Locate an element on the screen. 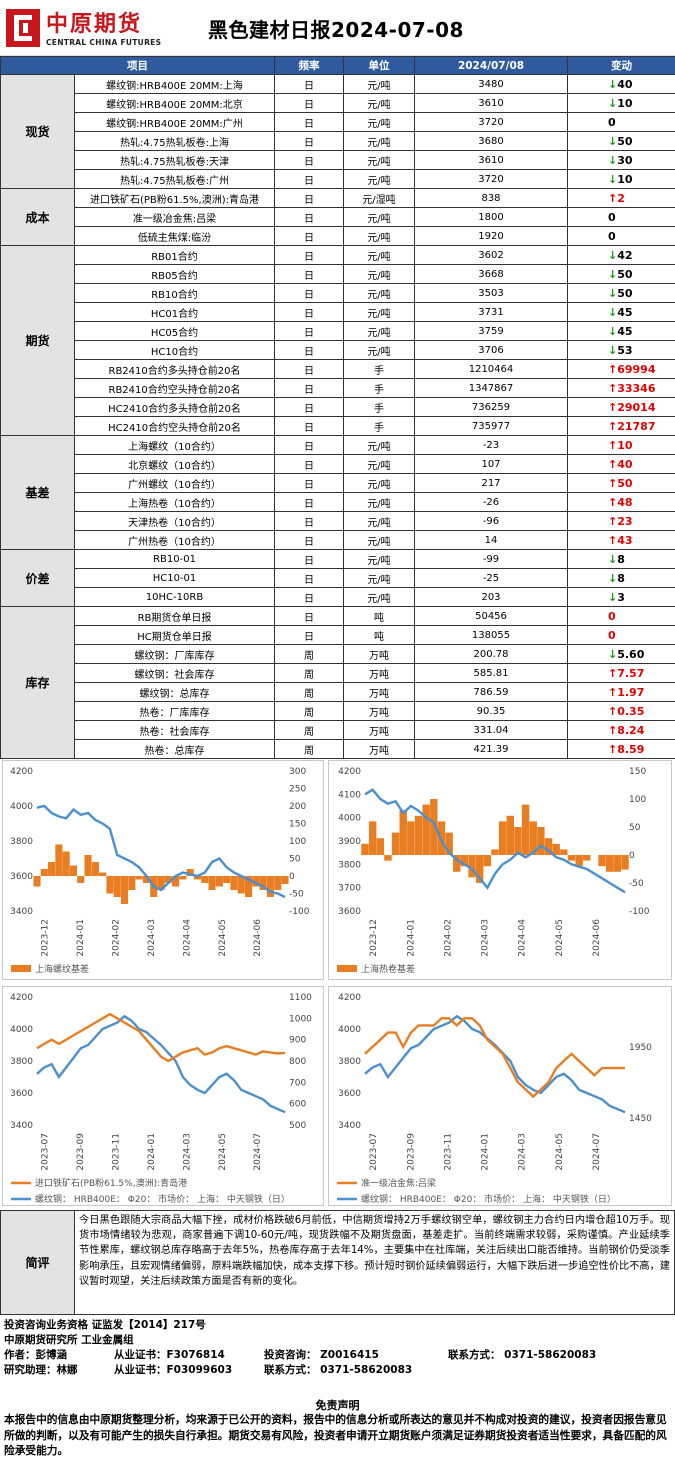 This screenshot has height=1465, width=675. x-tick-label: 2024-02 is located at coordinates (116, 938).